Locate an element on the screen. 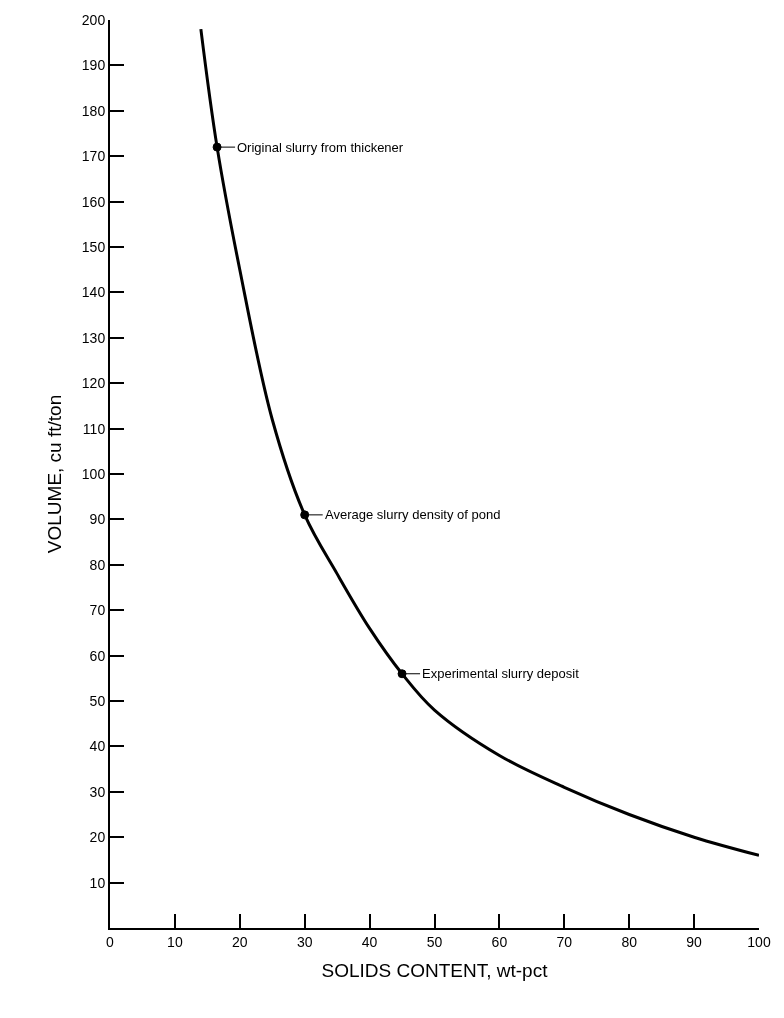  x-tick-label: 70 is located at coordinates (564, 941).